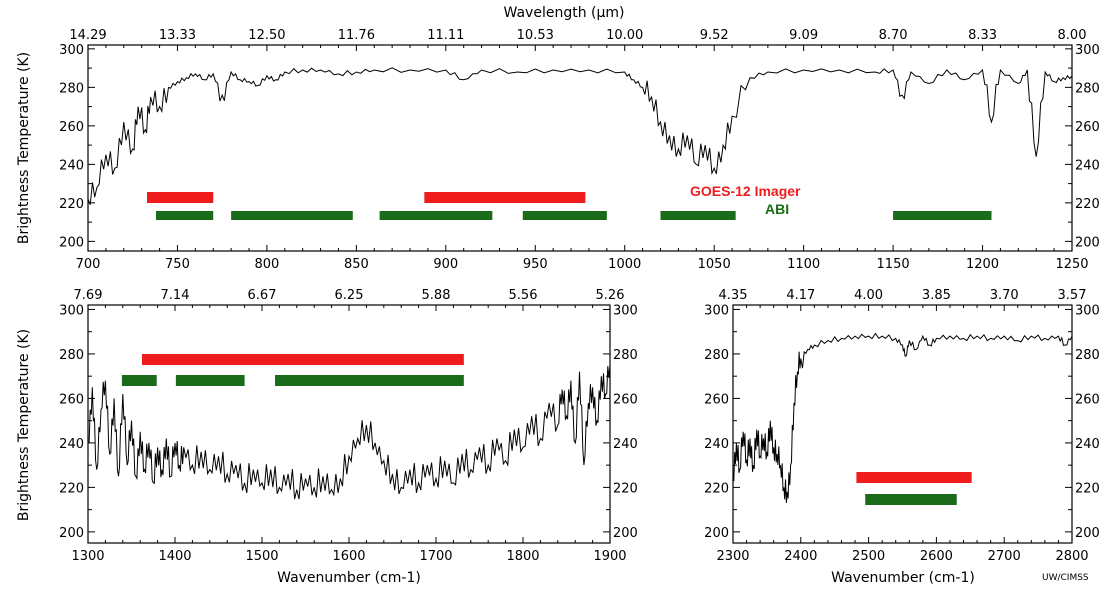 This screenshot has height=594, width=1119. What do you see at coordinates (266, 264) in the screenshot?
I see `x-tick-label: 800` at bounding box center [266, 264].